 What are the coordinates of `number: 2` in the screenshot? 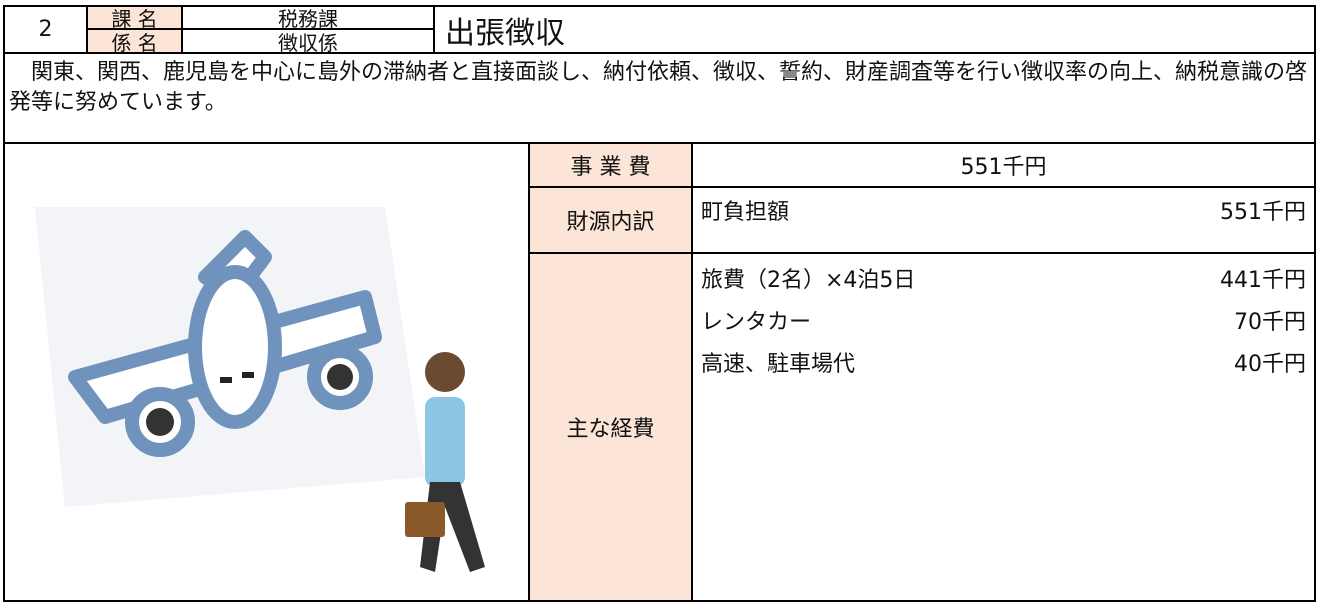 It's located at (45, 29).